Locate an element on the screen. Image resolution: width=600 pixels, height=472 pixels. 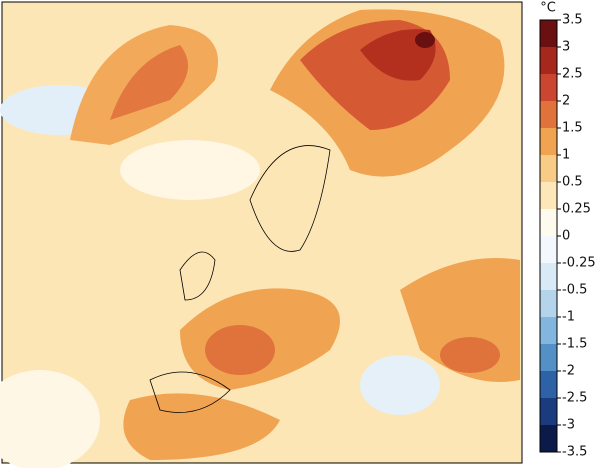
colorbar-unit: °C is located at coordinates (548, 8).